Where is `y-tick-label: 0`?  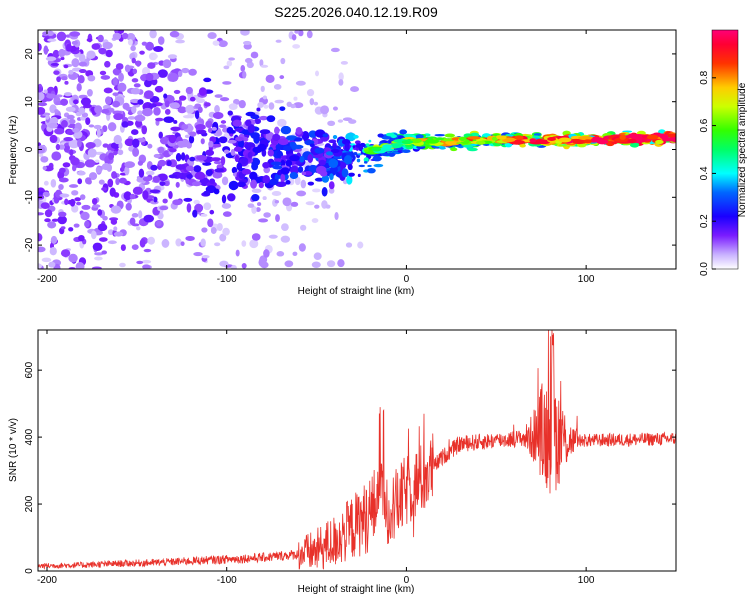
y-tick-label: 0 is located at coordinates (29, 571).